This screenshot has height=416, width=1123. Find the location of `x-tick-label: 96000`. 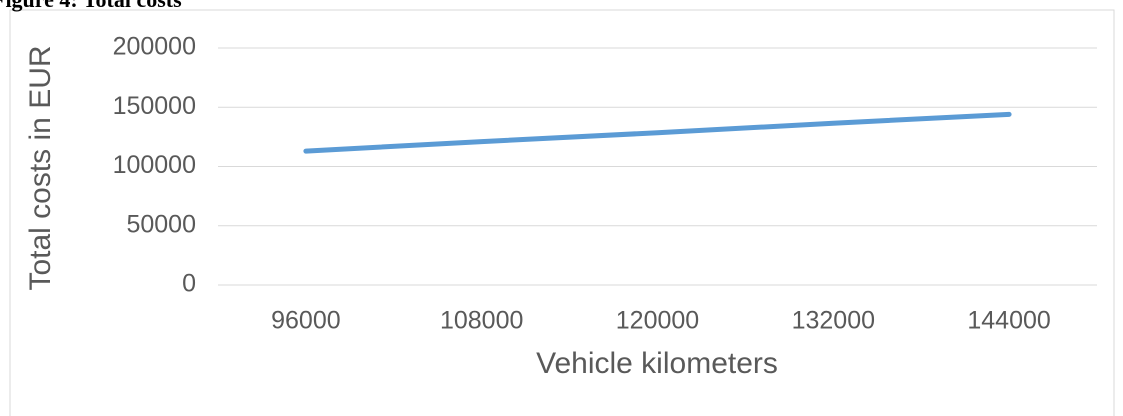

x-tick-label: 96000 is located at coordinates (306, 321).